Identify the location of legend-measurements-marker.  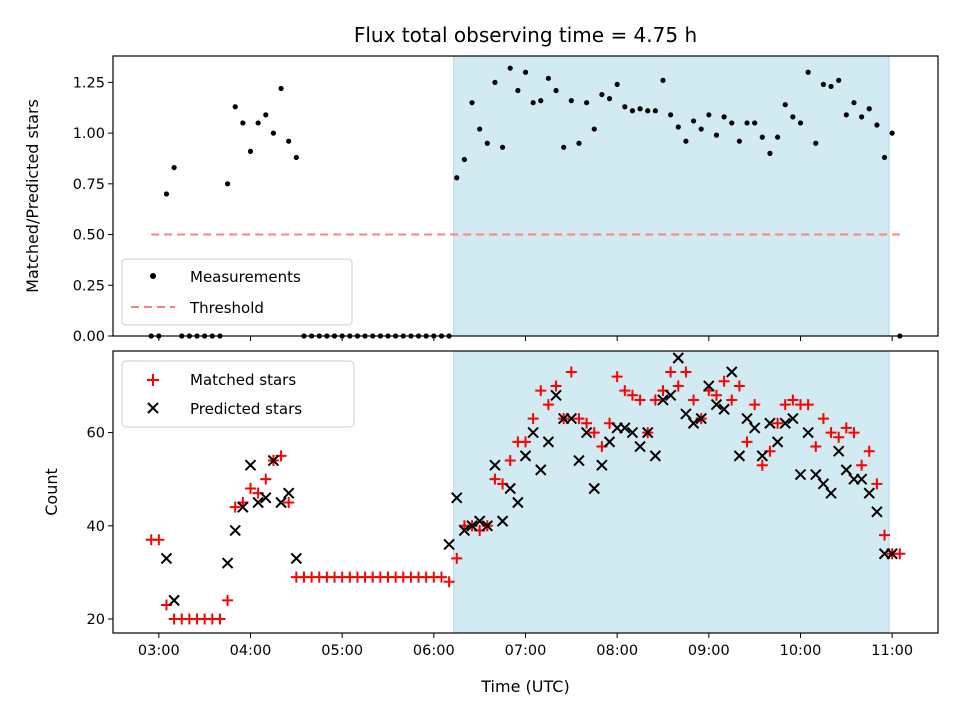
(153, 276).